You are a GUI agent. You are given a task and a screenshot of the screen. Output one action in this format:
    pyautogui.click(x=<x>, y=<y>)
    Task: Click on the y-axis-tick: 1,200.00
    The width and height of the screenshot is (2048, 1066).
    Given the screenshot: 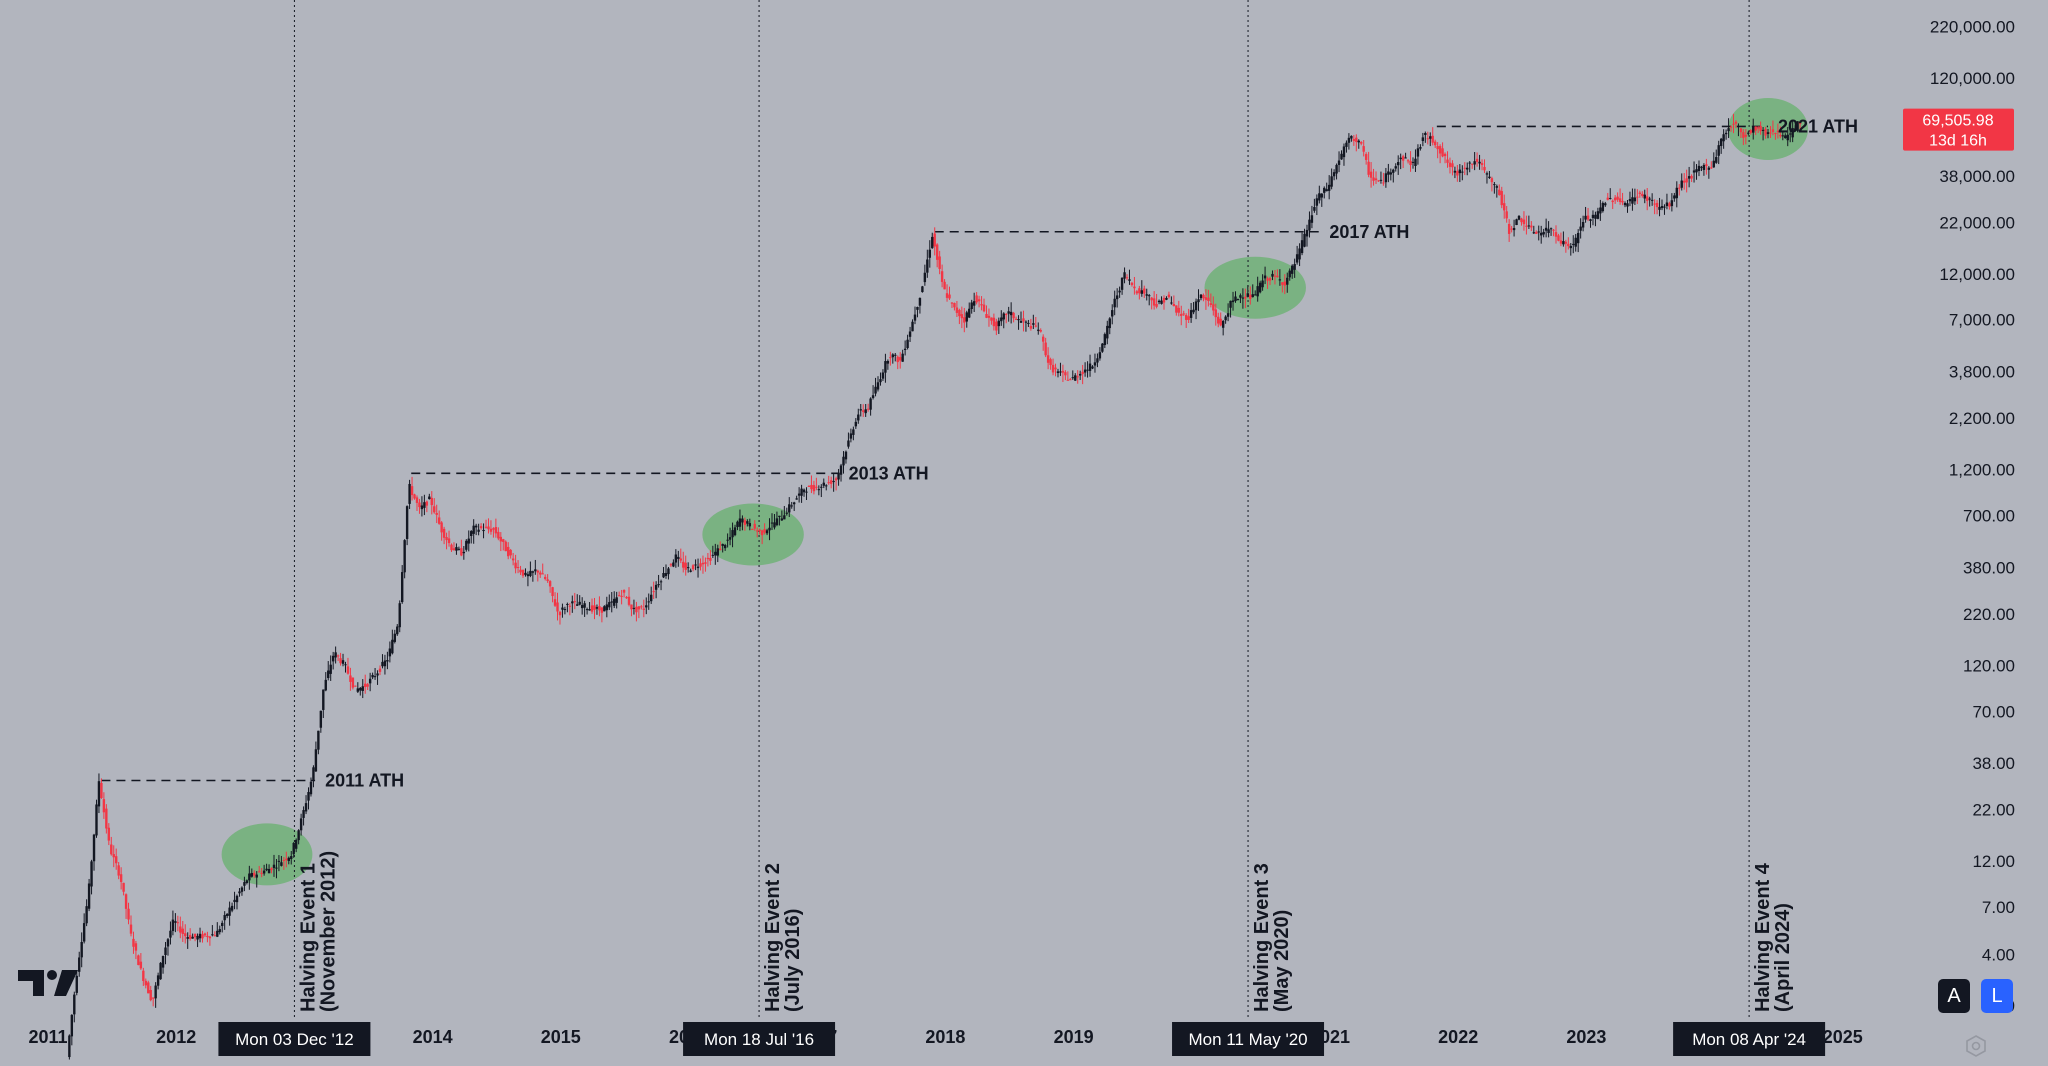 What is the action you would take?
    pyautogui.click(x=1982, y=470)
    